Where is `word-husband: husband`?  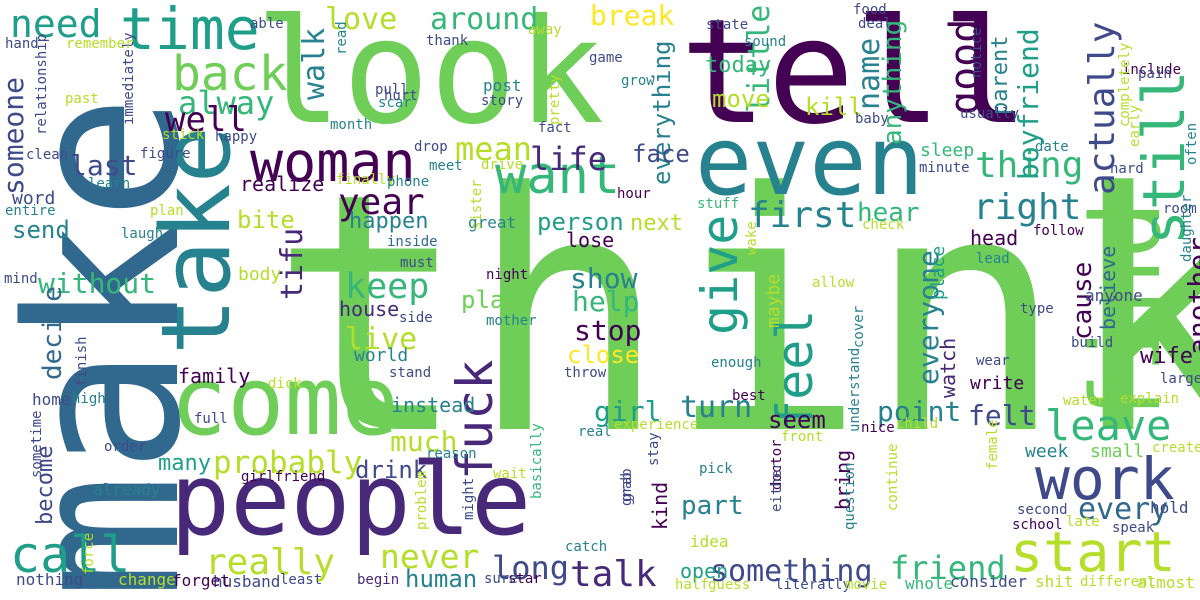 word-husband: husband is located at coordinates (247, 581).